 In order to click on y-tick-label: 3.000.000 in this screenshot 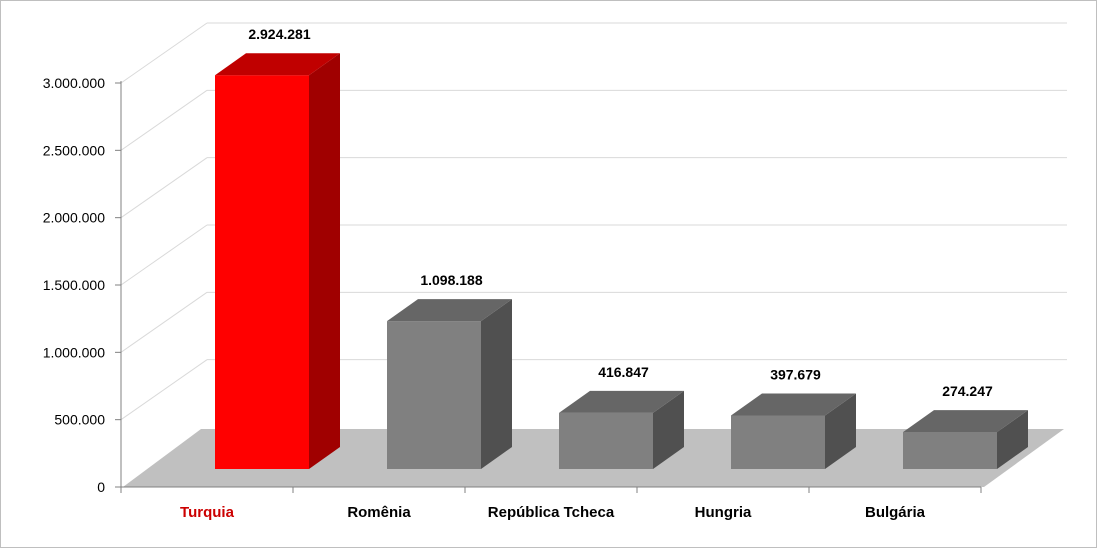, I will do `click(74, 83)`.